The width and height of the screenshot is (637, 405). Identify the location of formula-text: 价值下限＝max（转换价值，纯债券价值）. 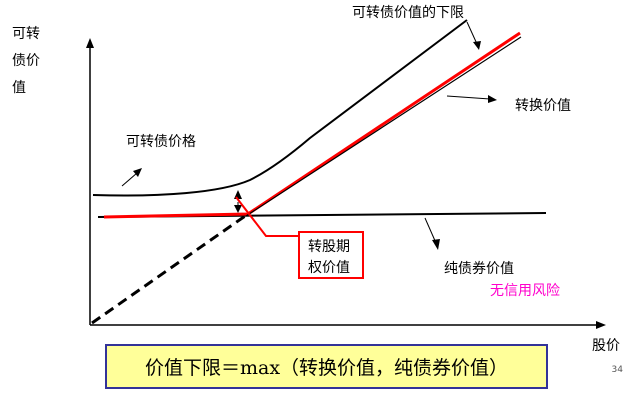
(326, 368).